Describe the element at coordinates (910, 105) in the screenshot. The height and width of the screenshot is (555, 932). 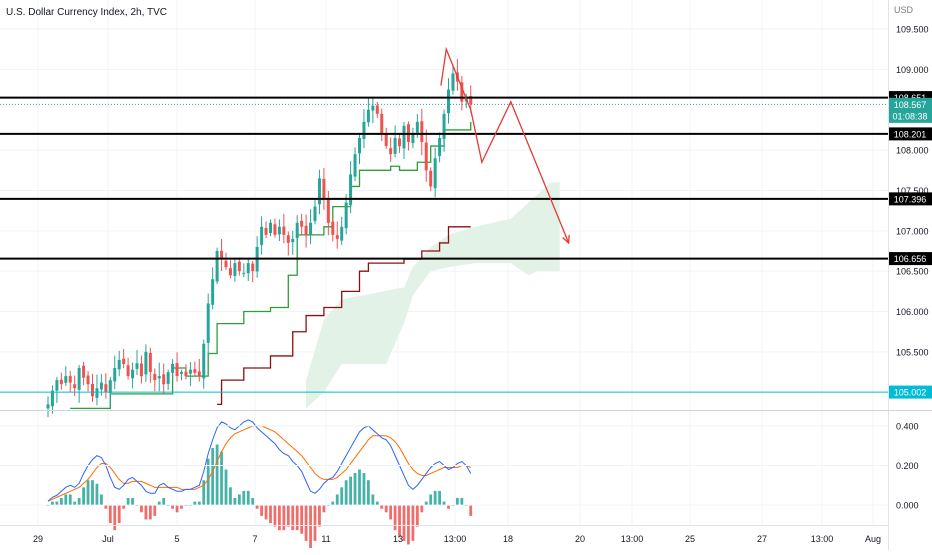
I see `last-price-label: 108.567` at that location.